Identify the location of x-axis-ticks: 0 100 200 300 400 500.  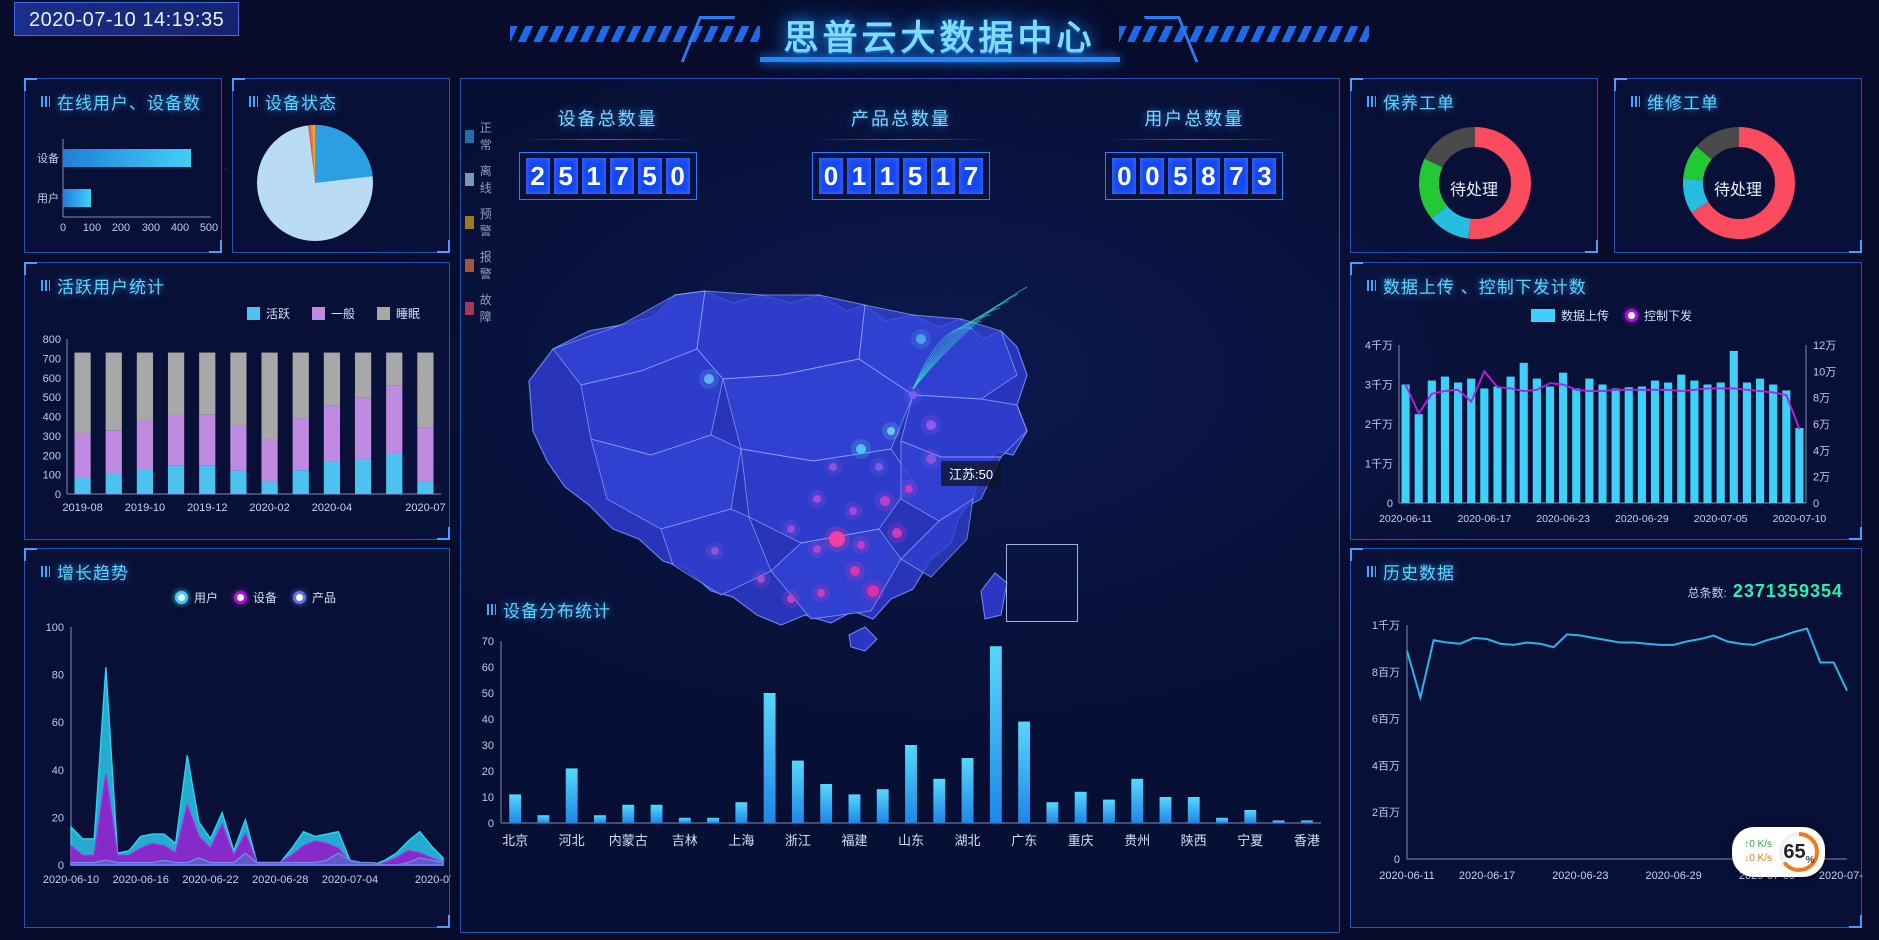
(139, 228).